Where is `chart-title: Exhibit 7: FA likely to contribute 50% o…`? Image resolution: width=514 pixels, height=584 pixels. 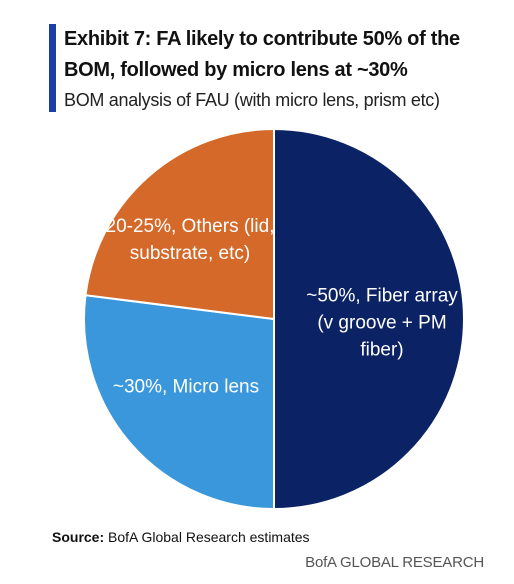 chart-title: Exhibit 7: FA likely to contribute 50% o… is located at coordinates (262, 54).